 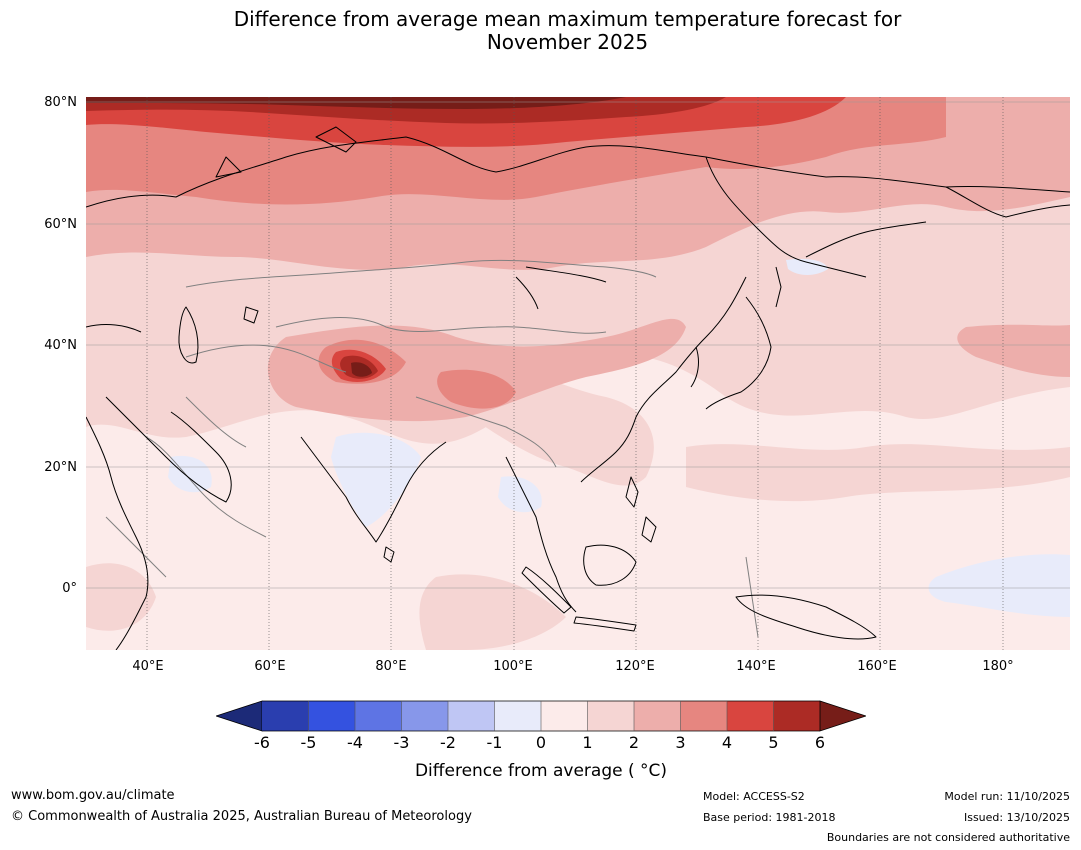 What do you see at coordinates (361, 369) in the screenshot?
I see `anomaly-region-gt6-hotspot` at bounding box center [361, 369].